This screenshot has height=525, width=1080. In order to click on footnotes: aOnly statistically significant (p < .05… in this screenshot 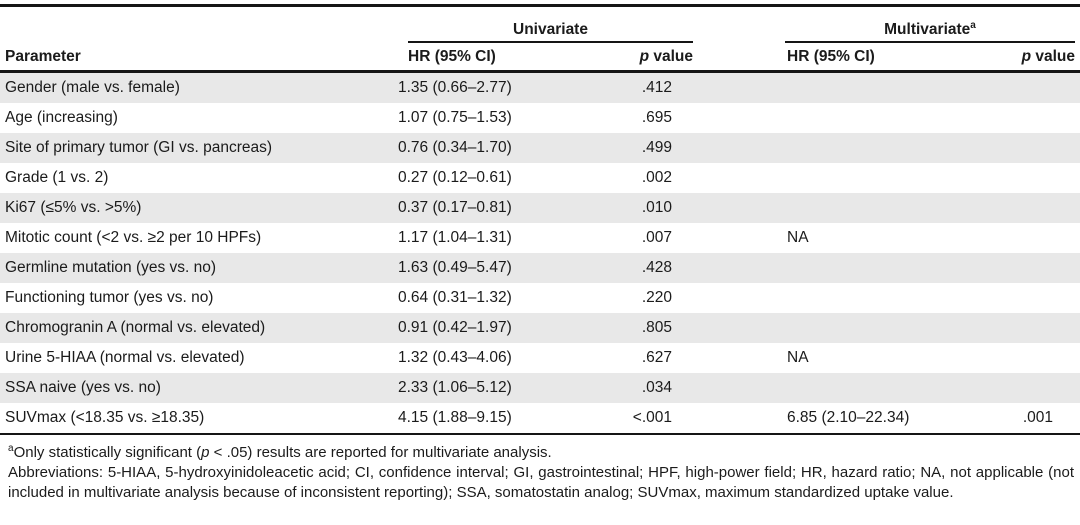, I will do `click(540, 469)`.